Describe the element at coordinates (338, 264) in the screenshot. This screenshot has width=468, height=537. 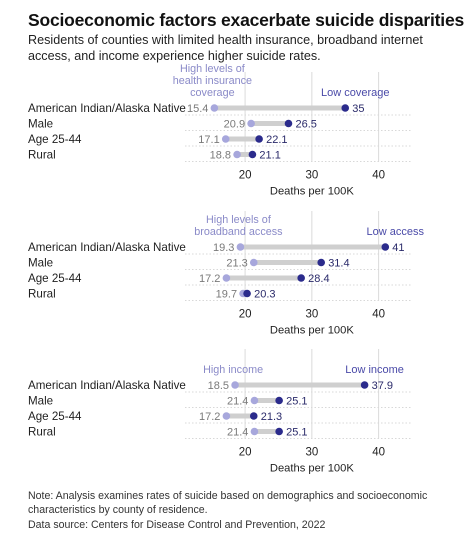
I see `low-group-value-label: 31.4` at that location.